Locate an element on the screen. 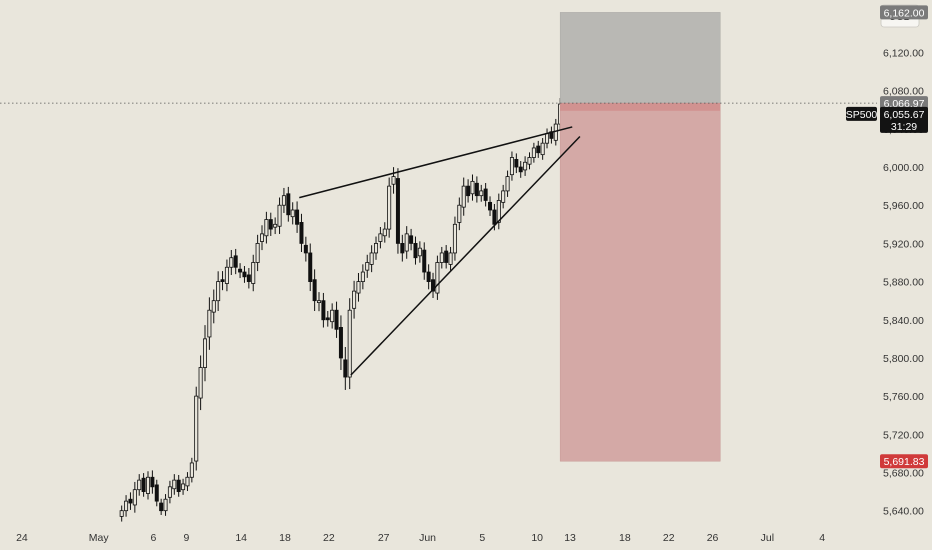 The image size is (932, 550). stop-price-text: 5,691.83 is located at coordinates (904, 462).